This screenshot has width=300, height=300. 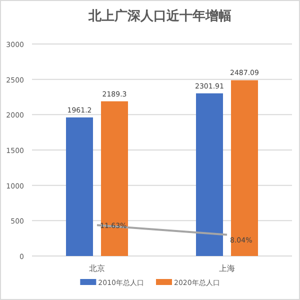 I want to click on x-tick-label: 北京, so click(x=97, y=268).